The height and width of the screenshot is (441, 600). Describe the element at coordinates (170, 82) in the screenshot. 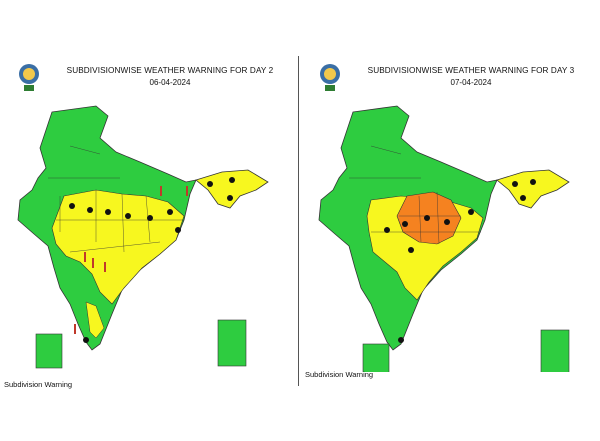

I see `map-date: 06-04-2024` at that location.